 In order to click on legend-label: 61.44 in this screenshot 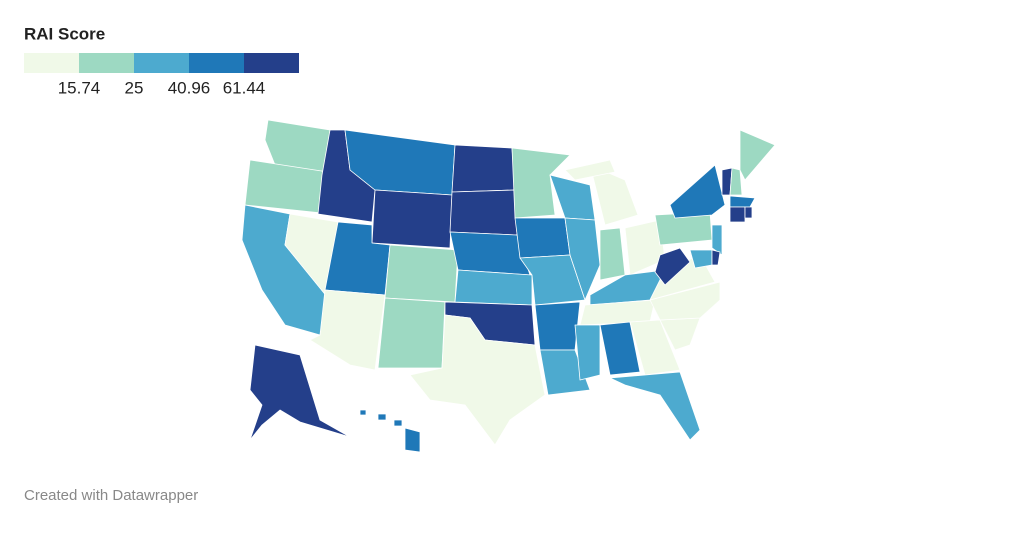, I will do `click(244, 87)`.